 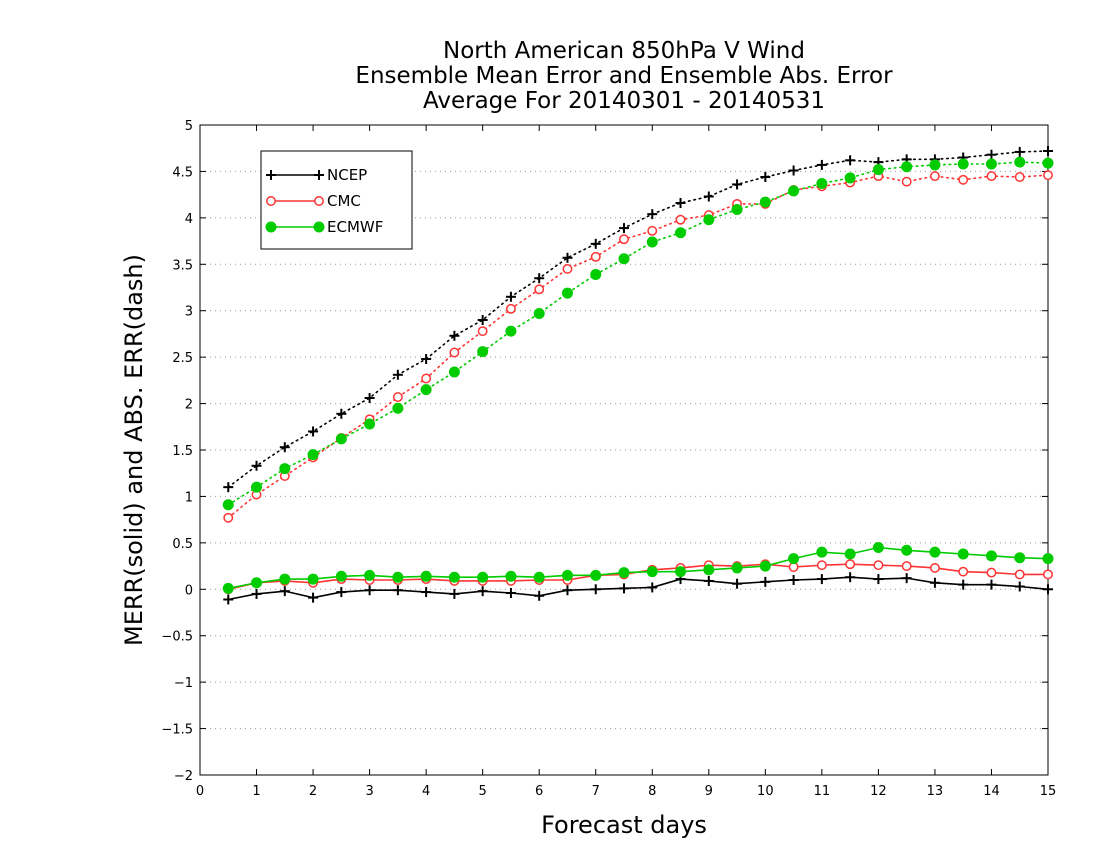 What do you see at coordinates (256, 791) in the screenshot?
I see `x-tick-label: 1` at bounding box center [256, 791].